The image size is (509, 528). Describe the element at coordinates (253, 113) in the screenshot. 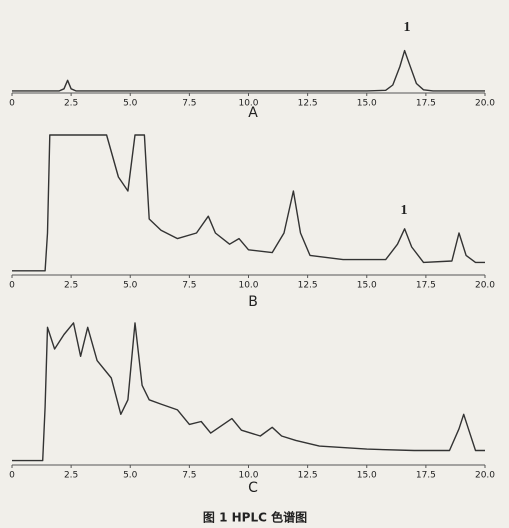

I see `panel-label: A` at that location.